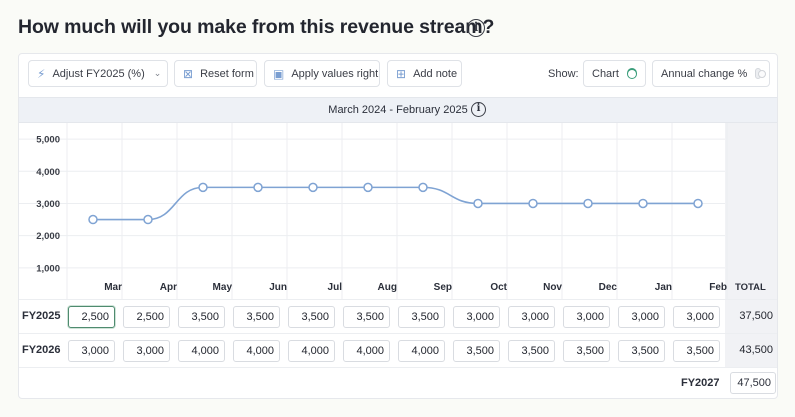 This screenshot has height=417, width=795. What do you see at coordinates (227, 73) in the screenshot?
I see `reset-label: Reset form` at bounding box center [227, 73].